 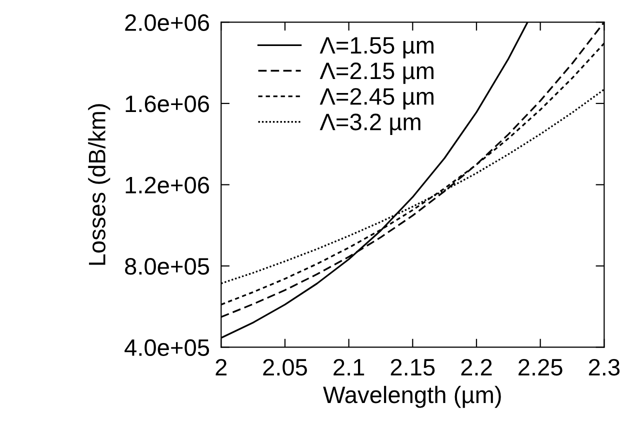 What do you see at coordinates (370, 125) in the screenshot?
I see `legend-label: Λ=3.2 µm` at bounding box center [370, 125].